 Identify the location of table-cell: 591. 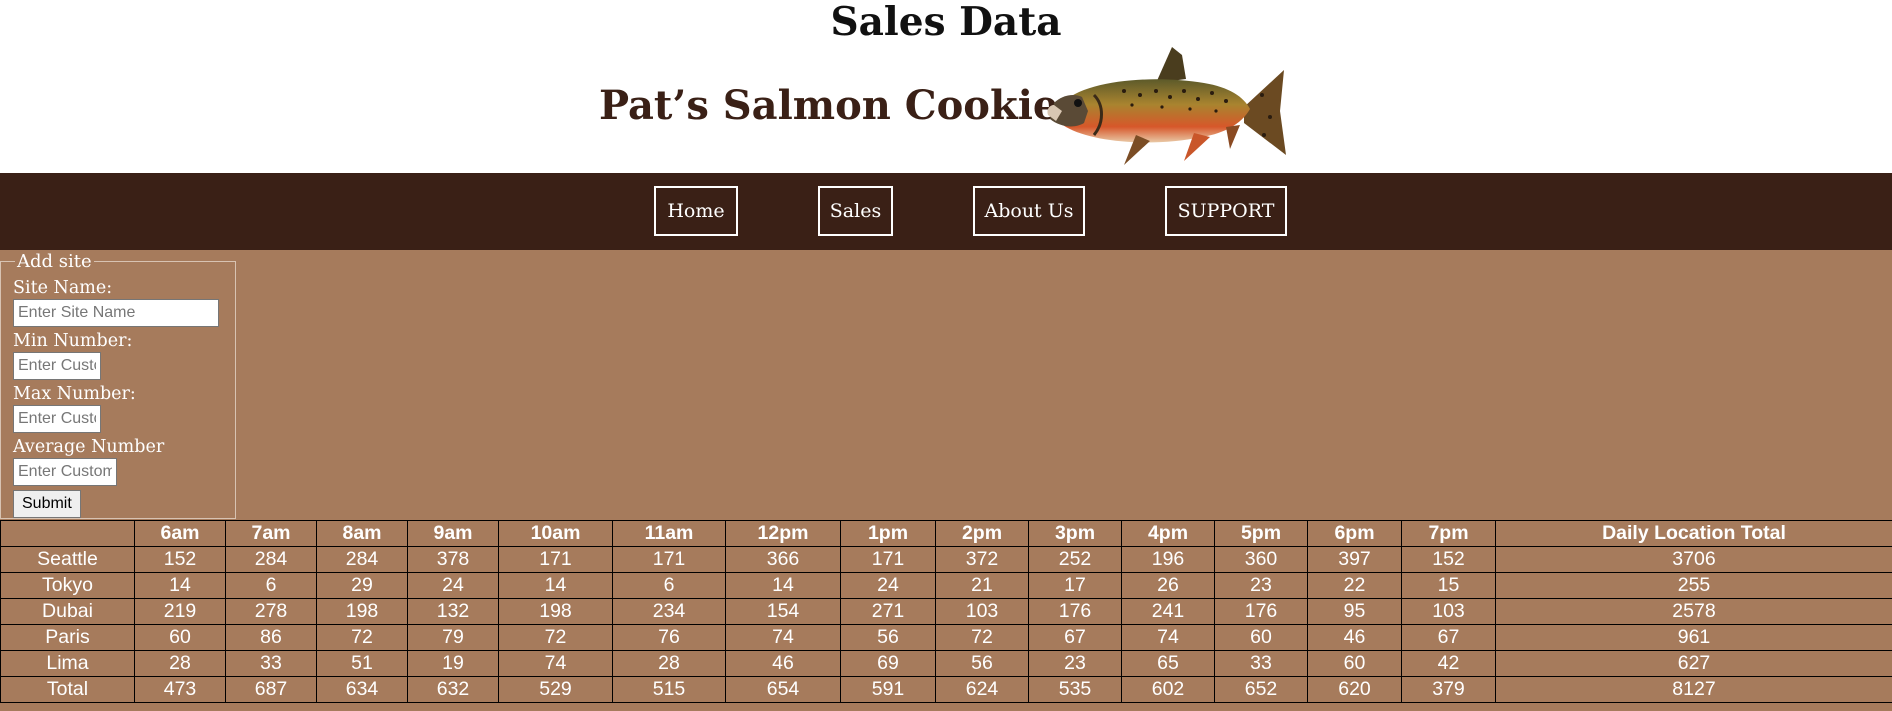
(888, 689).